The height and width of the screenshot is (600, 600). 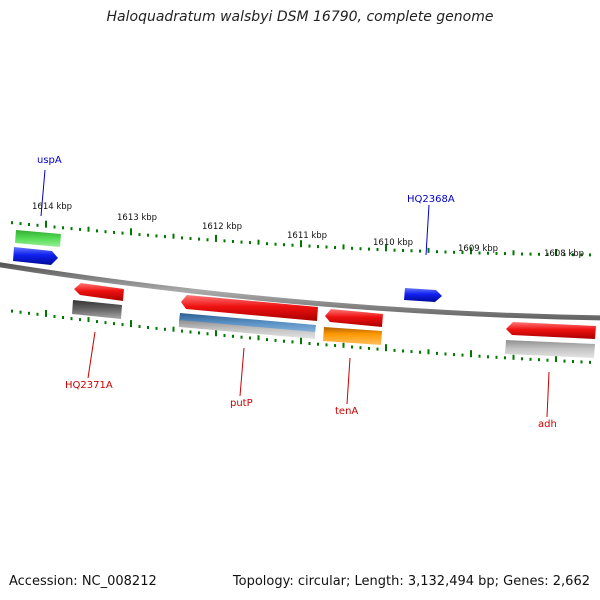 I want to click on genome-backbone, so click(x=300, y=291).